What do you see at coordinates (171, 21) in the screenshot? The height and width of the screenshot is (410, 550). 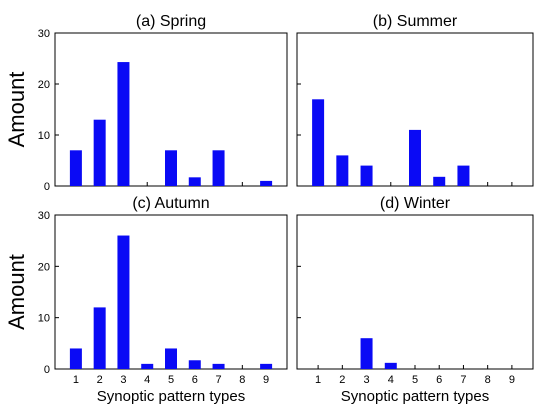 I see `panel-title: (a) Spring` at bounding box center [171, 21].